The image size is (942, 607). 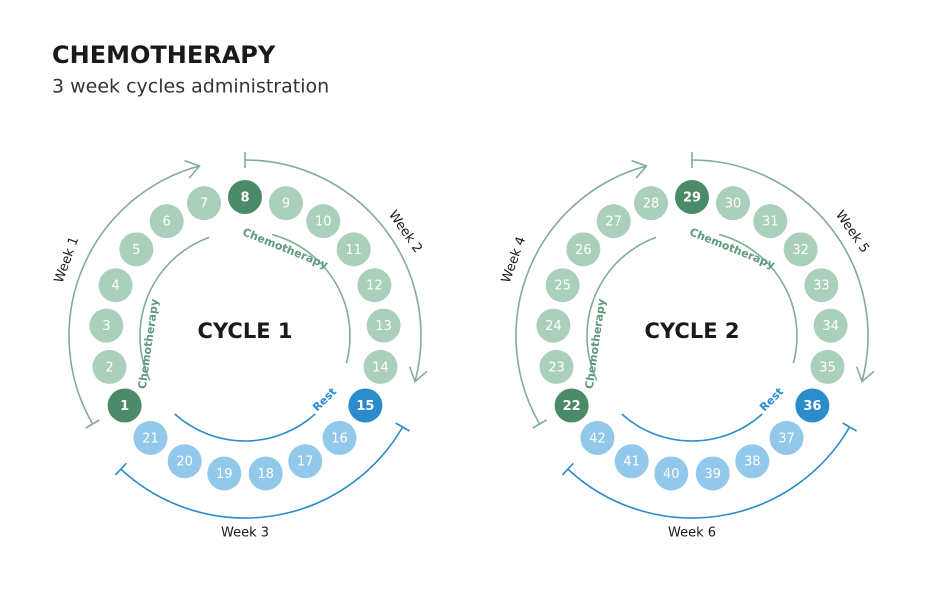 I want to click on week-label: Week 5, so click(x=852, y=232).